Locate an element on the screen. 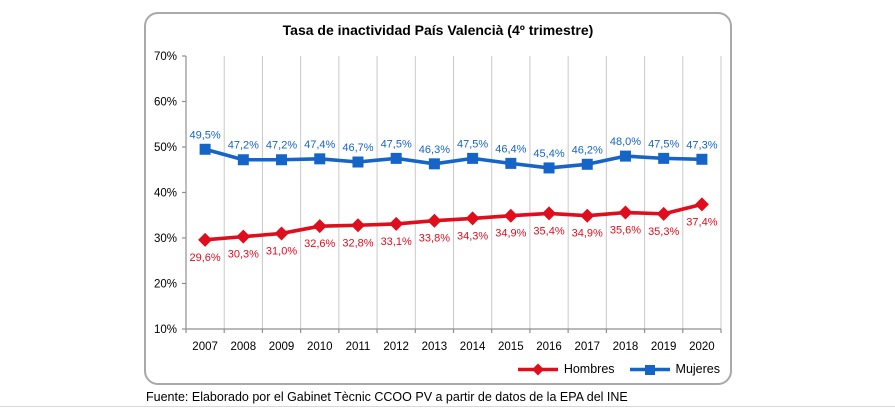  data-label: 48,0% is located at coordinates (625, 142).